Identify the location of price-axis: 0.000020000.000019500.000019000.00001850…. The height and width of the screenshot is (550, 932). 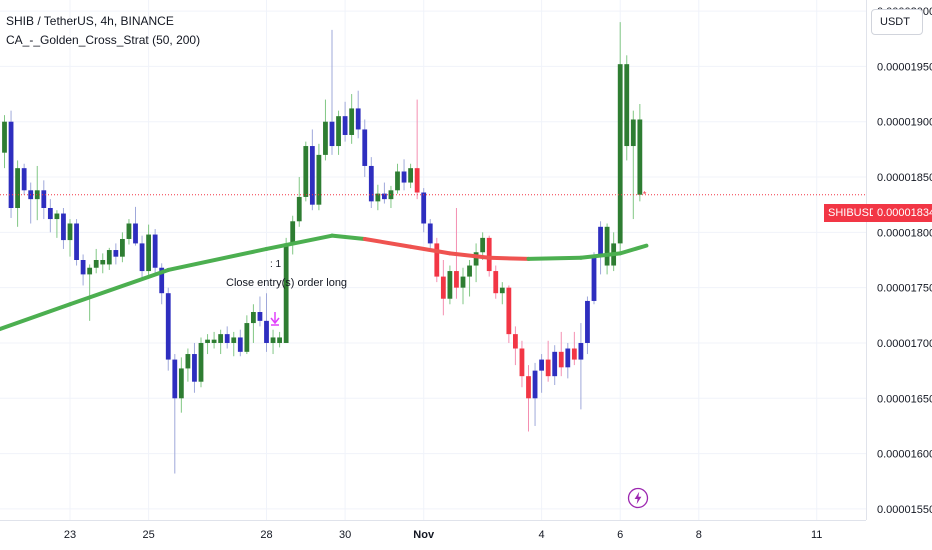
(904, 261).